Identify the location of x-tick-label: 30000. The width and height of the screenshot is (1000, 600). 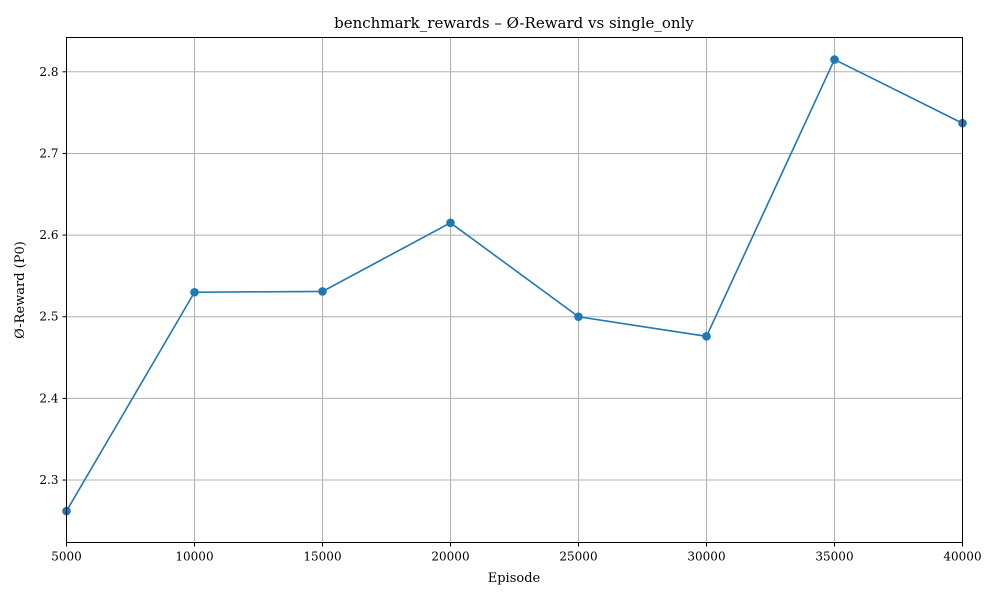
(706, 557).